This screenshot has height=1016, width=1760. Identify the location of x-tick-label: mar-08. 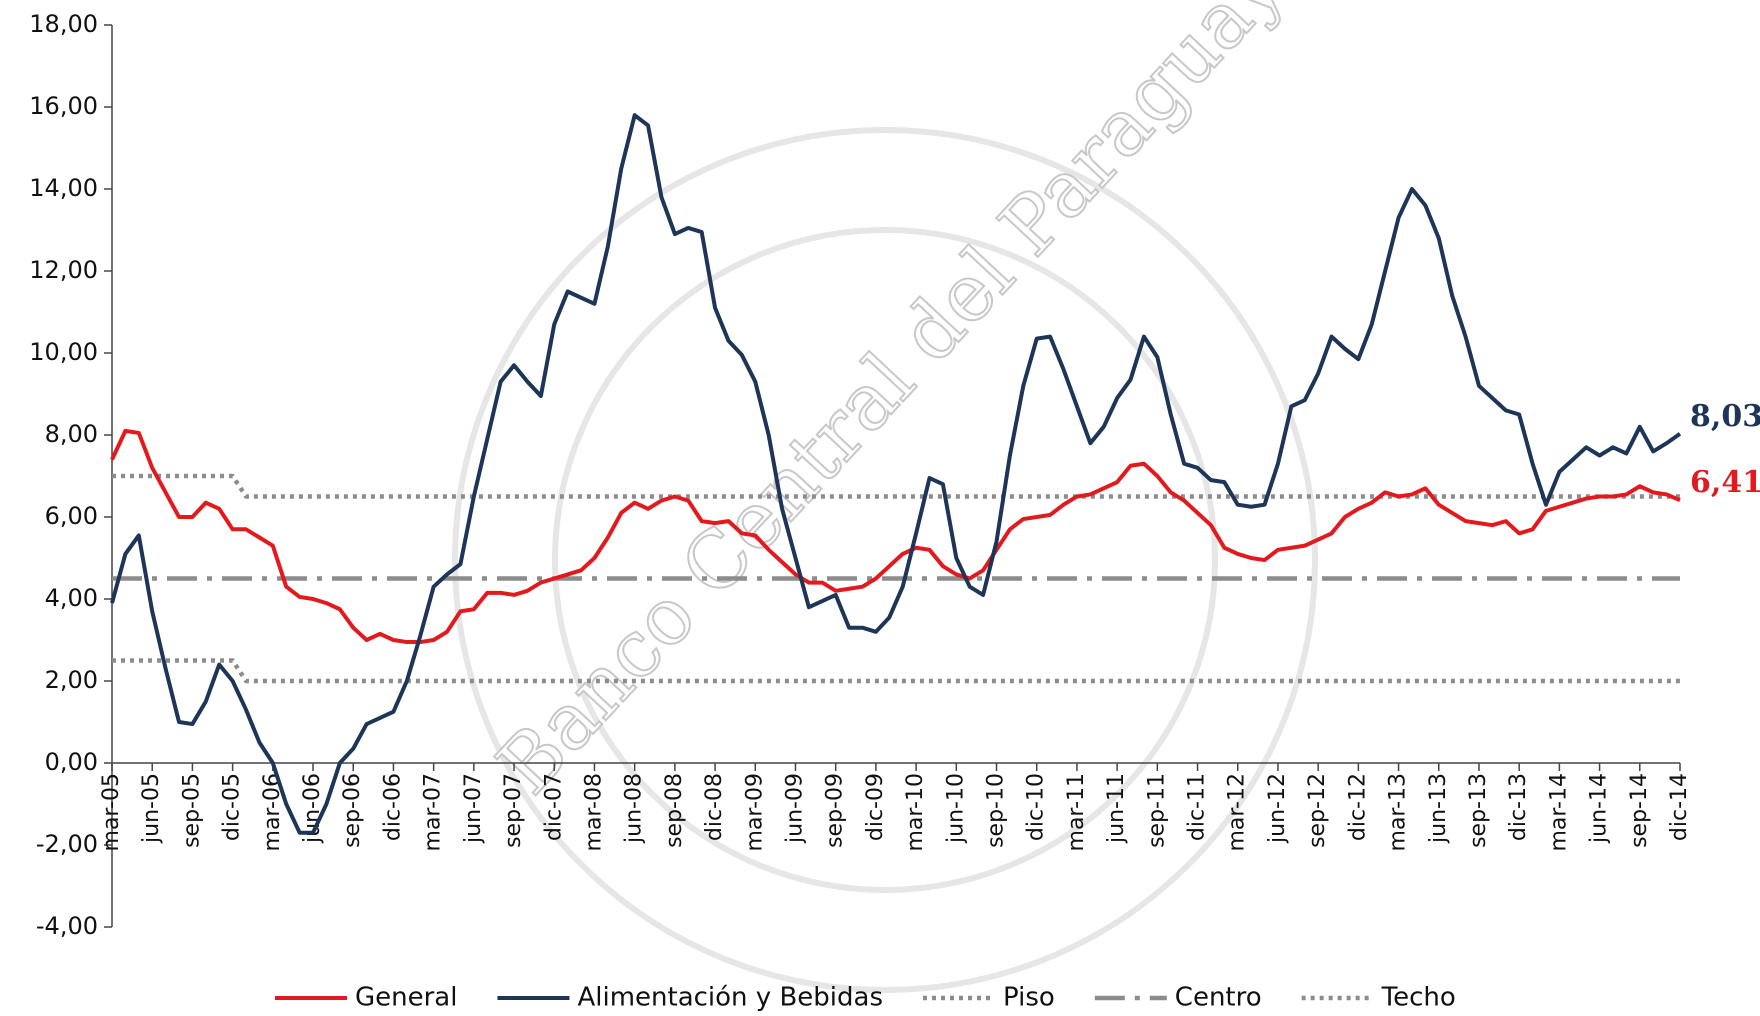
(593, 812).